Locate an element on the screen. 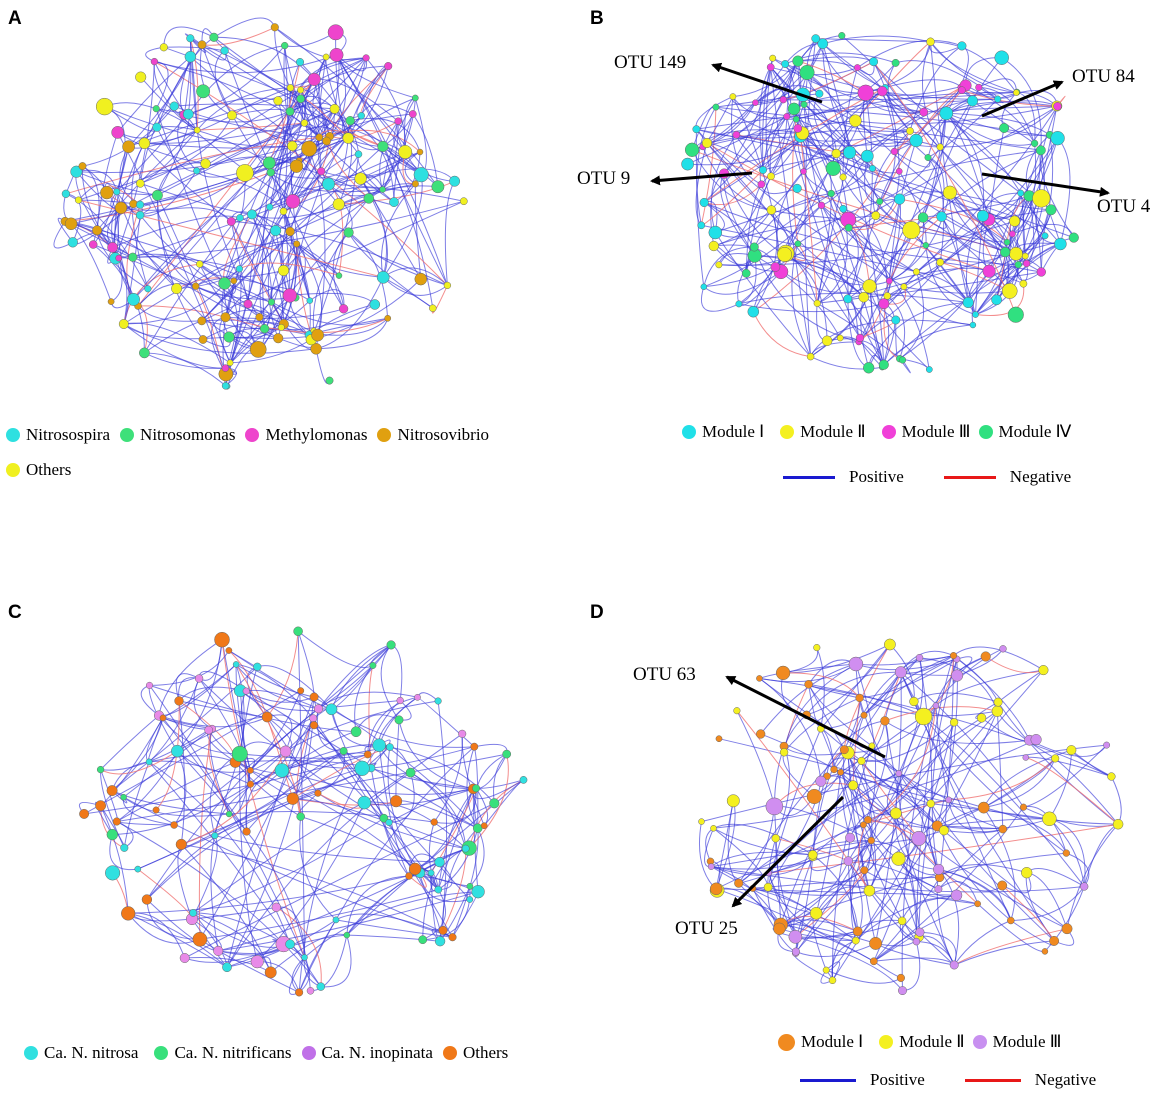 This screenshot has width=1170, height=1095. legend-a-row2: Others is located at coordinates (43, 470).